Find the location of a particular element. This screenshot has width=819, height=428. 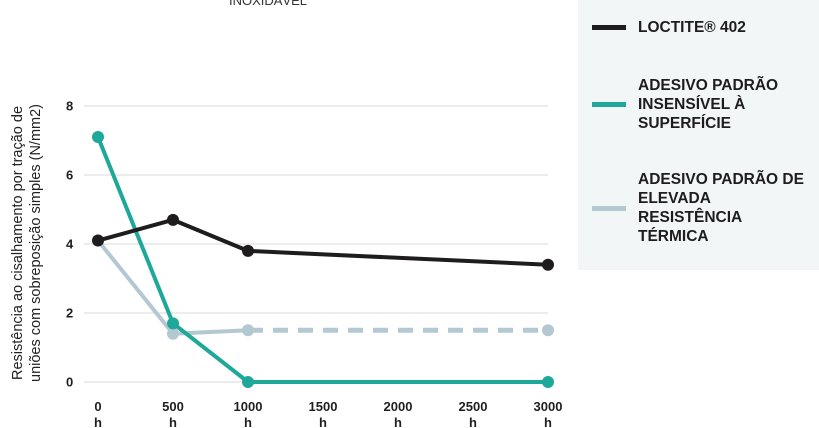

y-tick-6: 6 is located at coordinates (69, 175).